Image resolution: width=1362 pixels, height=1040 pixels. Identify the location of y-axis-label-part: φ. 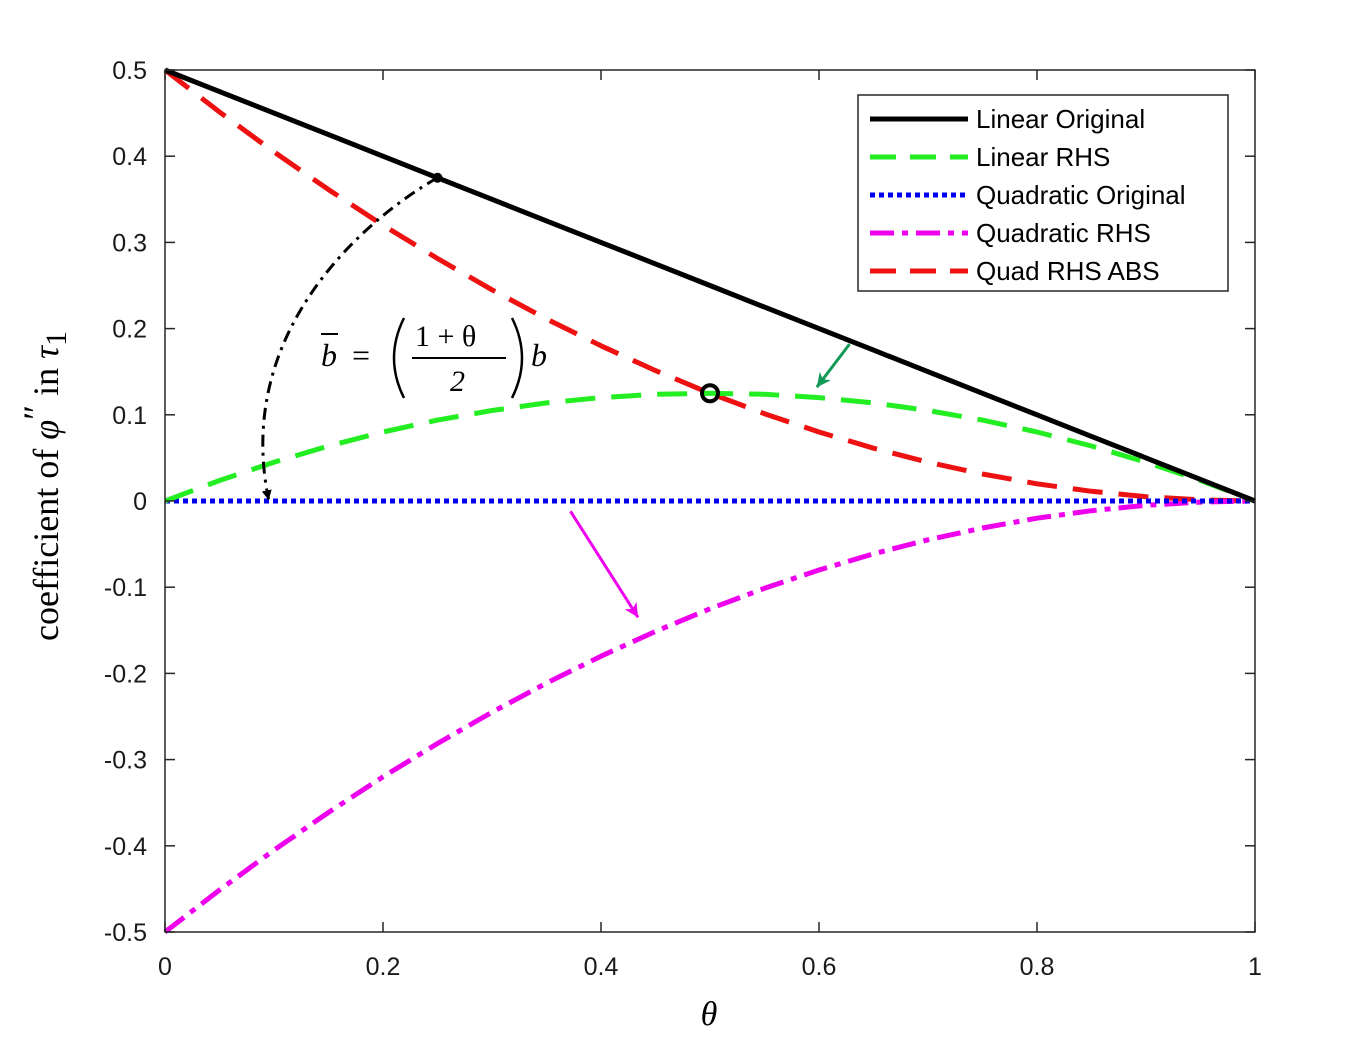
(46, 430).